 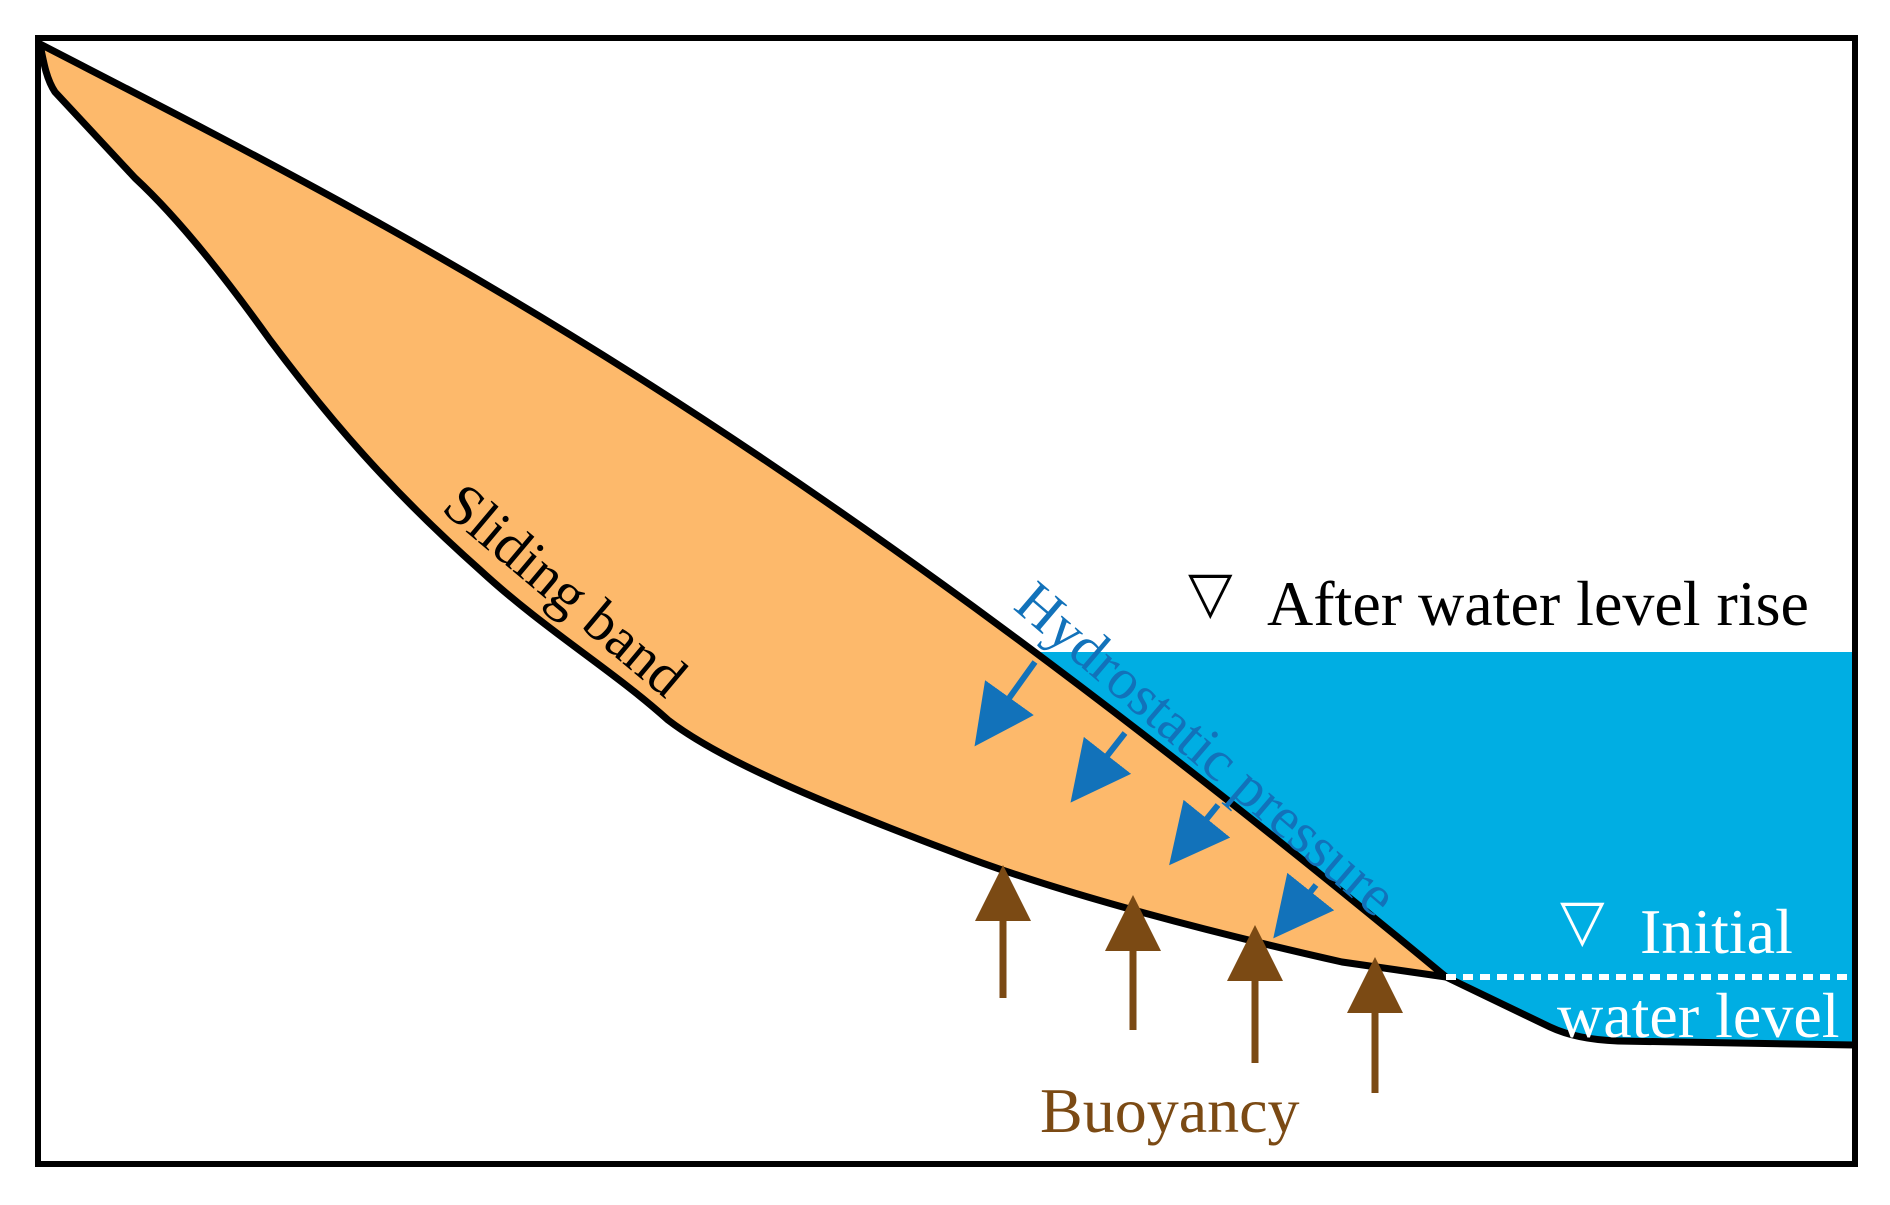 I want to click on initial-water-level-label-line2: water level, so click(x=1698, y=1015).